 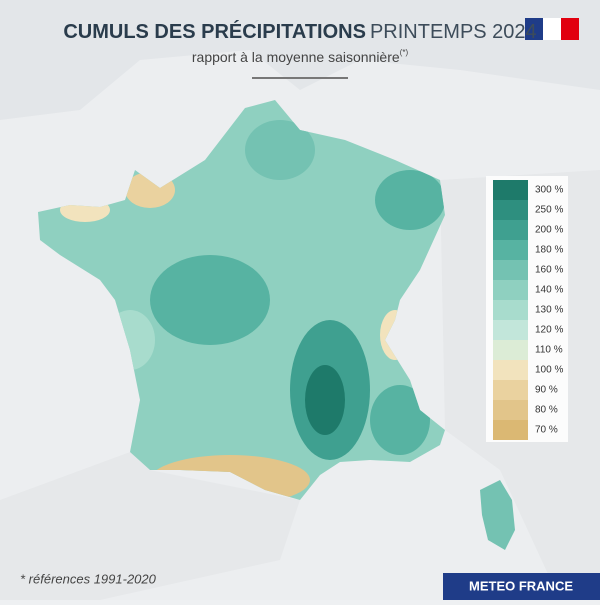 I want to click on legend-label: 140 %, so click(x=549, y=290).